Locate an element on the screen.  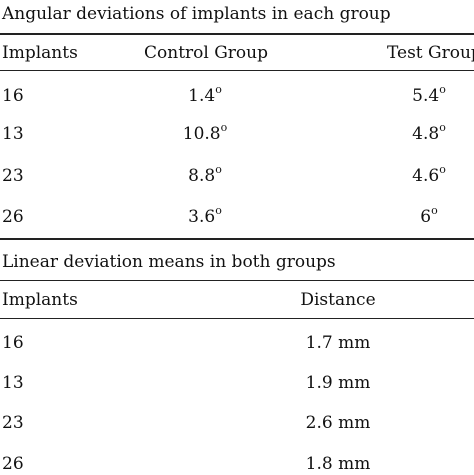
table1-row2-implant: 13 is located at coordinates (13, 134).